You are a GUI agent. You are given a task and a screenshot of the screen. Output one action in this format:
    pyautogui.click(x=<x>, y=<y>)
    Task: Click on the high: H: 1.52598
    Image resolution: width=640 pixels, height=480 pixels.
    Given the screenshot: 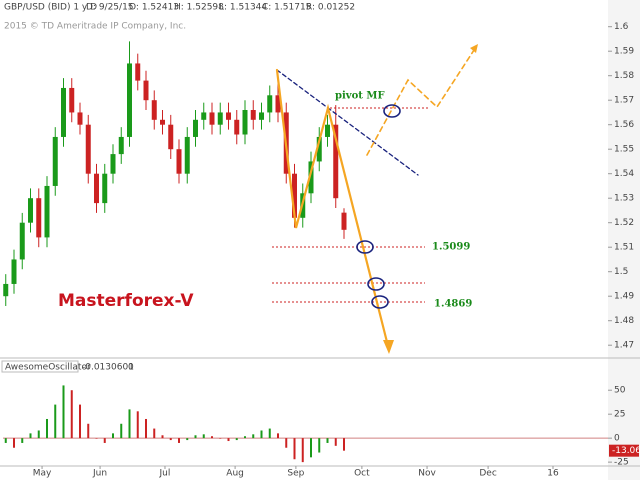 What is the action you would take?
    pyautogui.click(x=199, y=8)
    